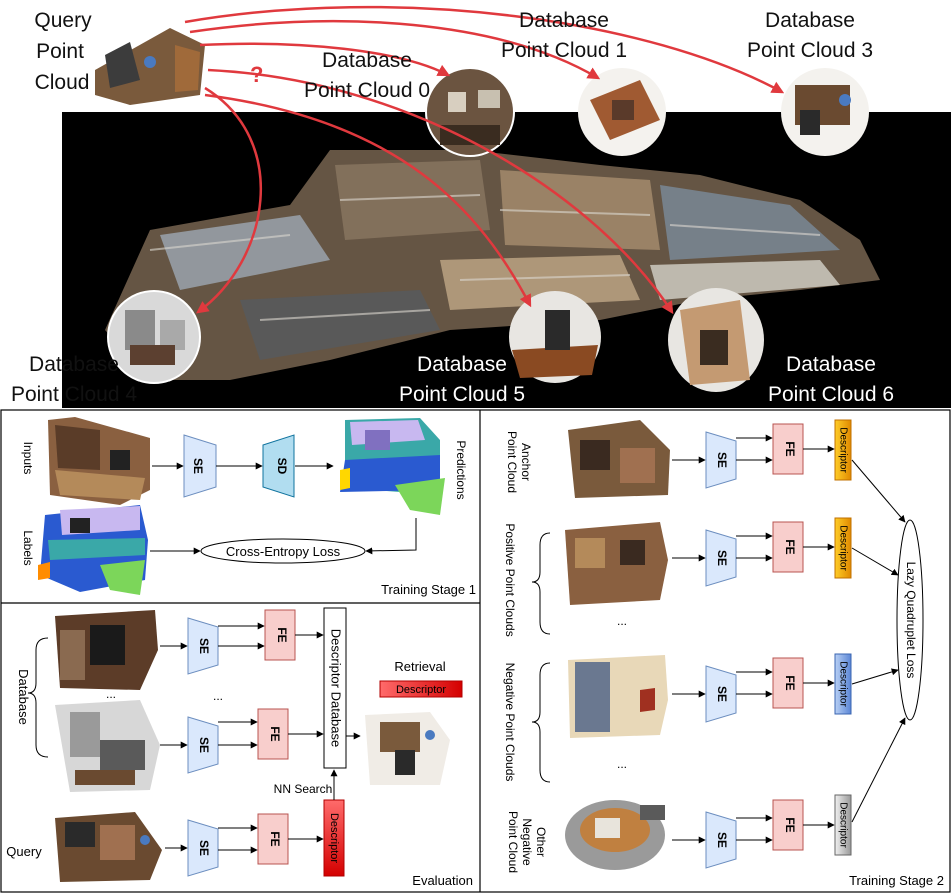  Describe the element at coordinates (60, 51) in the screenshot. I see `query-label-line-2: Point` at that location.